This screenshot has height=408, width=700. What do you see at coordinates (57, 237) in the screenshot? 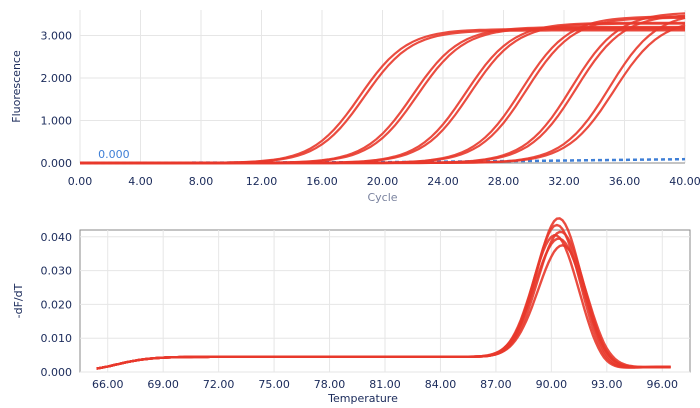
I see `y-tick-label: 0.040` at bounding box center [57, 237].